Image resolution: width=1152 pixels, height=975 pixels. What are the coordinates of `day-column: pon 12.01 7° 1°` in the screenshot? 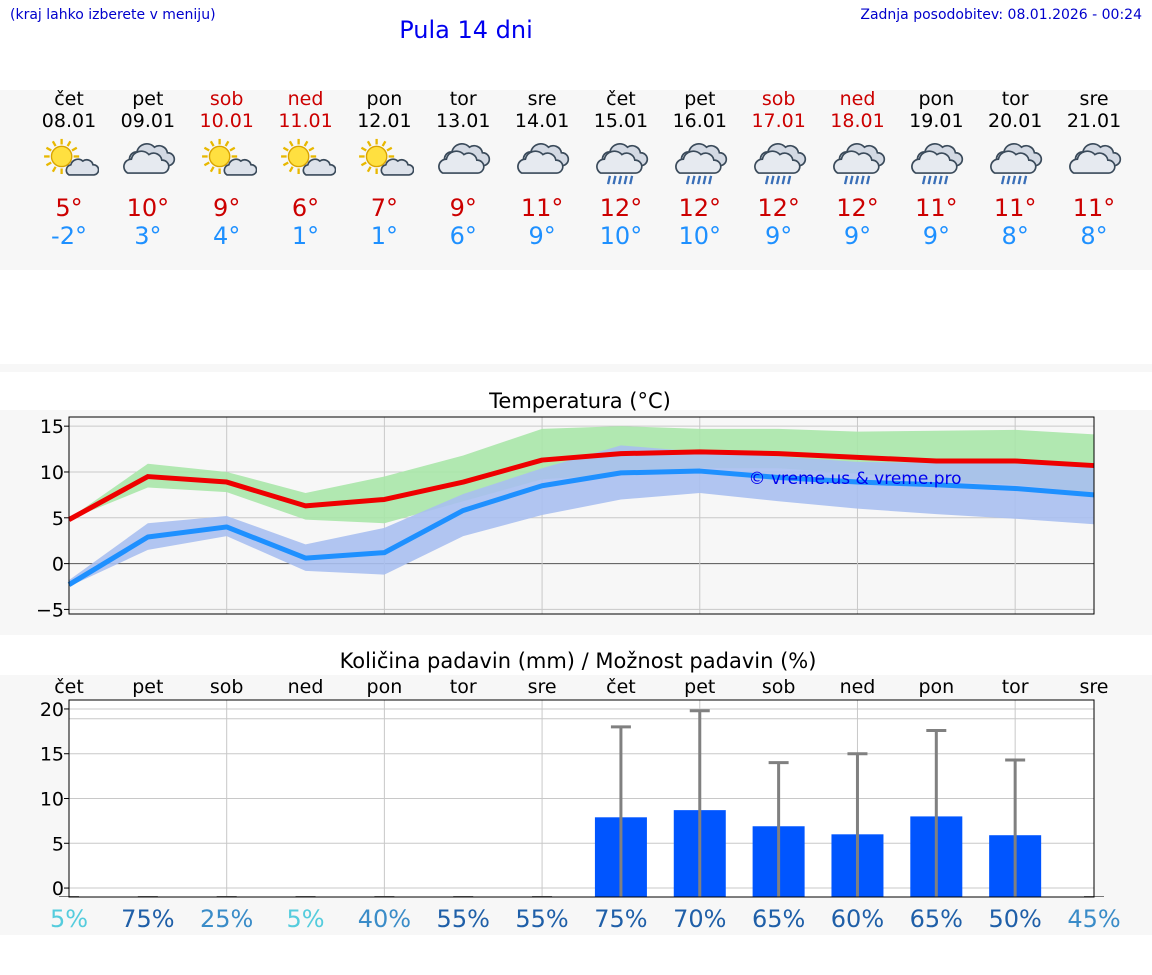 It's located at (384, 169).